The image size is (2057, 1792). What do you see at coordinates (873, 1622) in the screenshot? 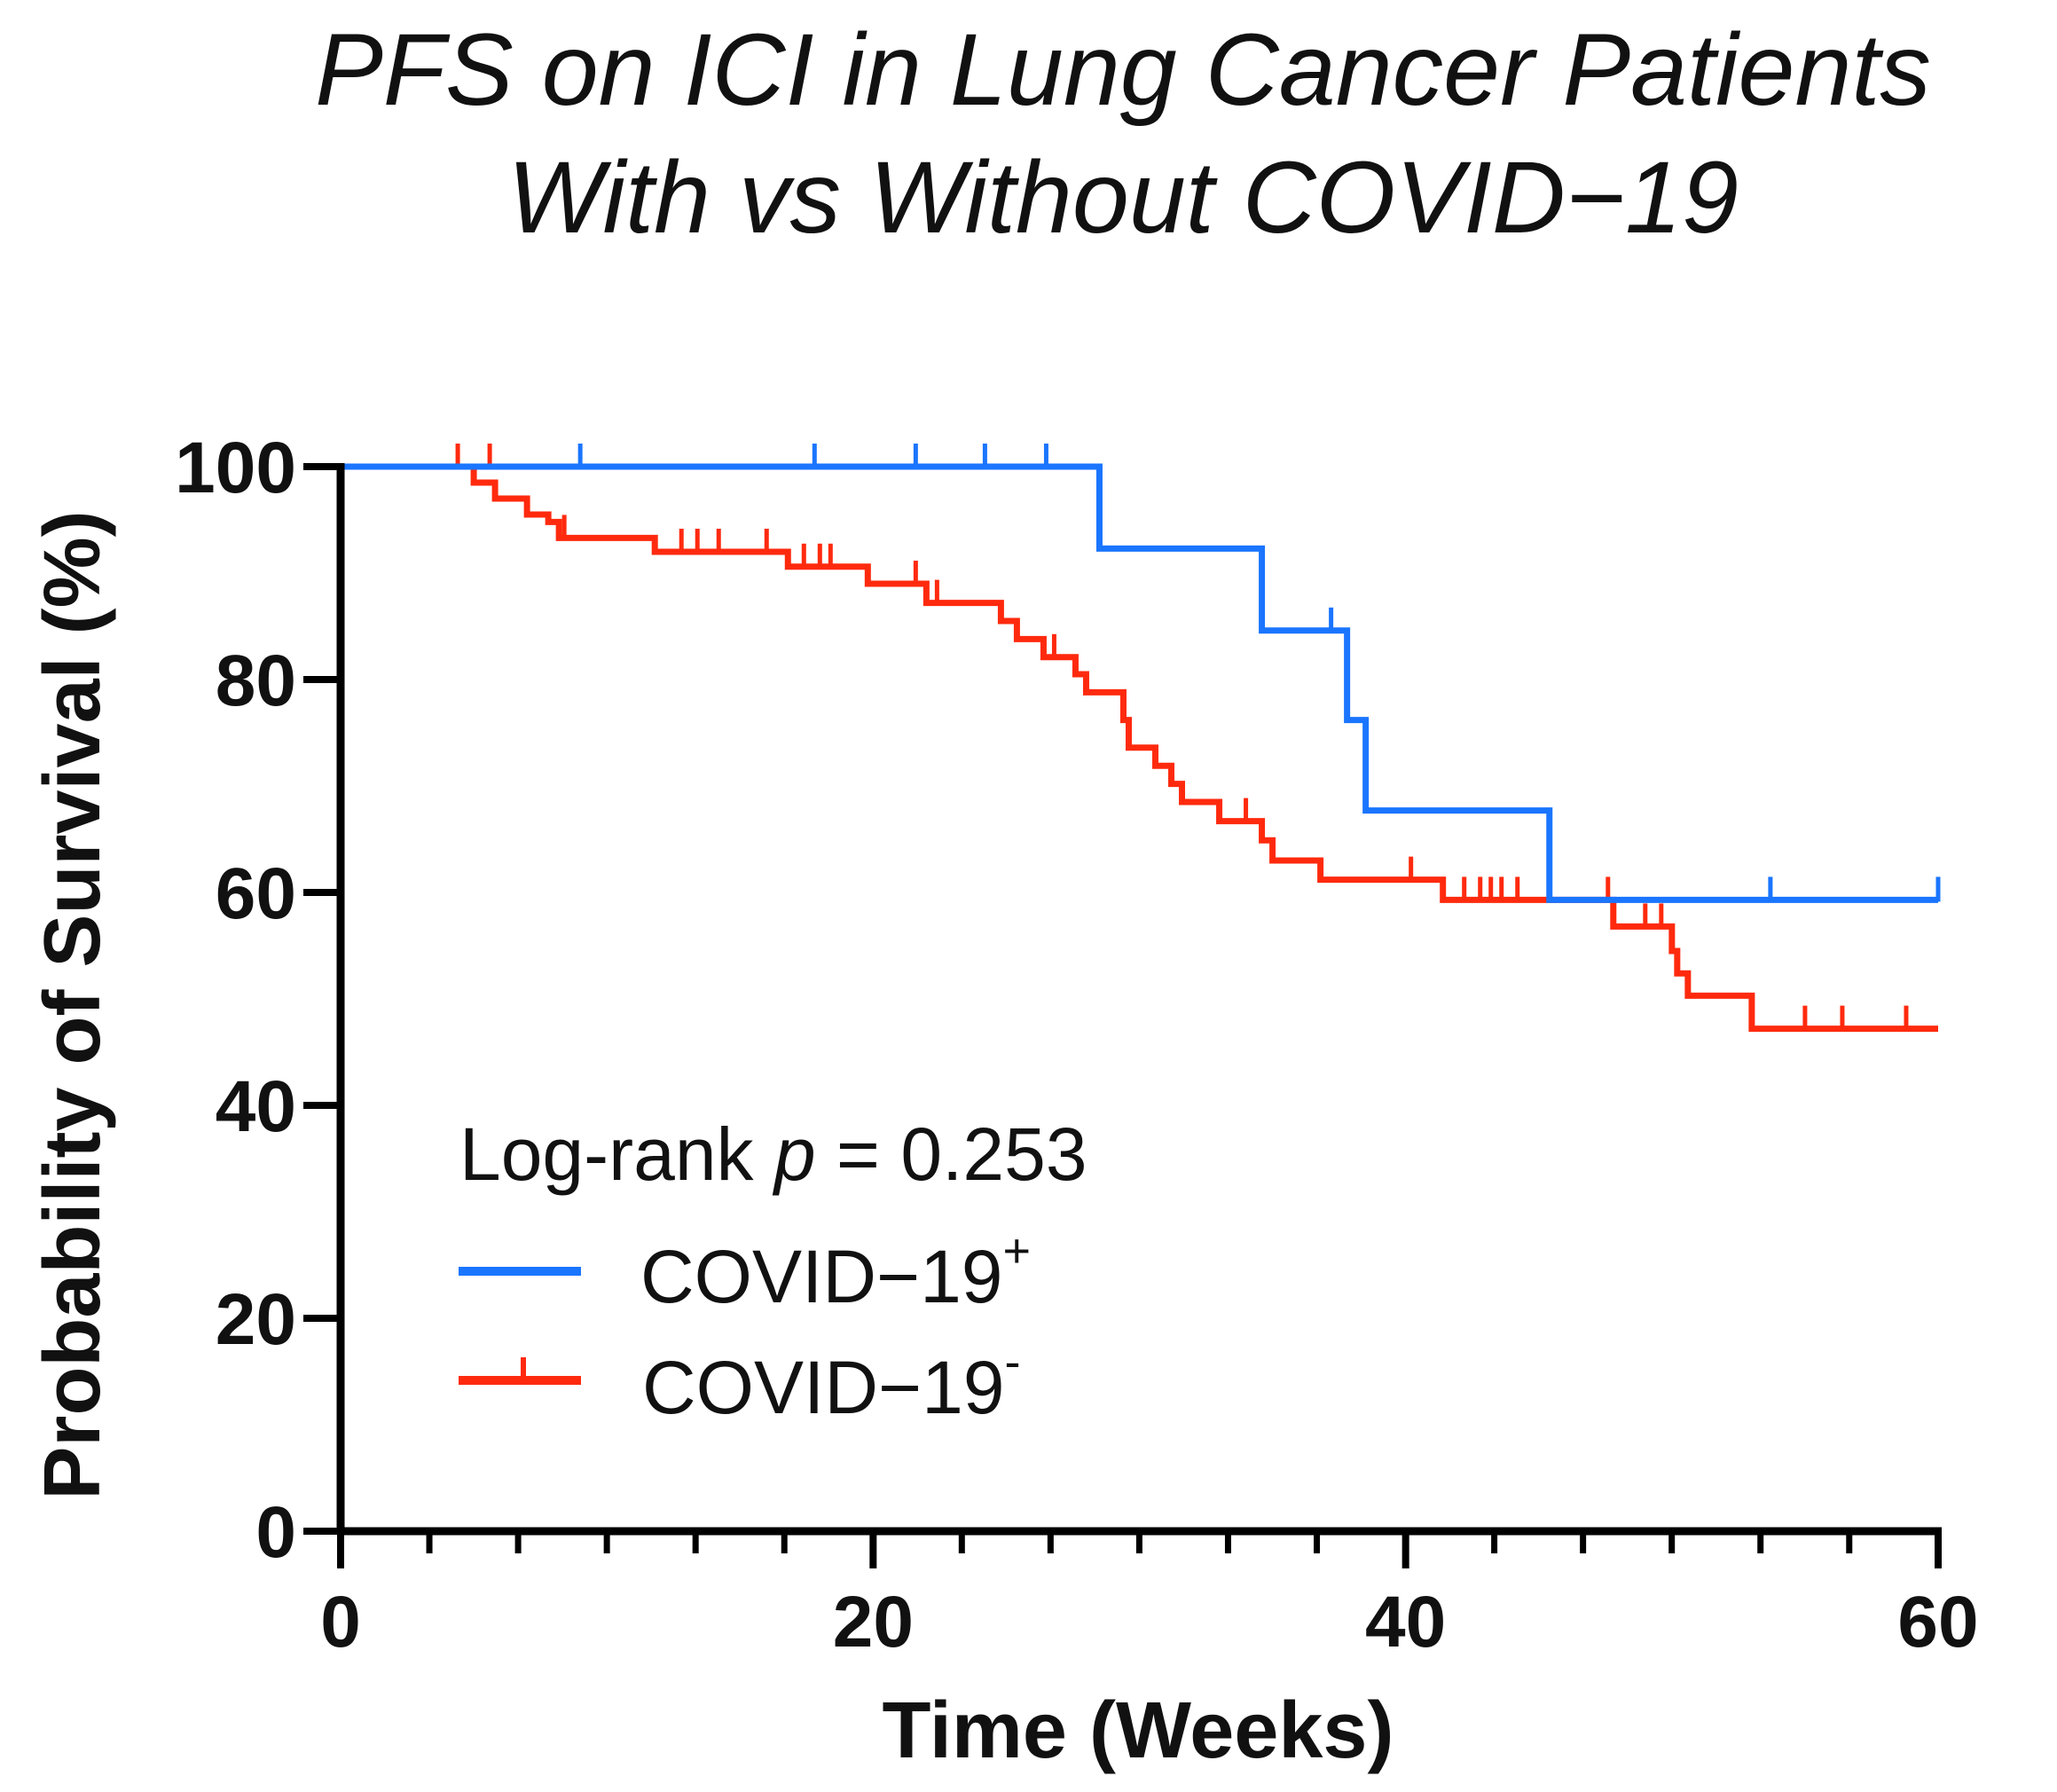
I see `x-tick-label-20: 20` at bounding box center [873, 1622].